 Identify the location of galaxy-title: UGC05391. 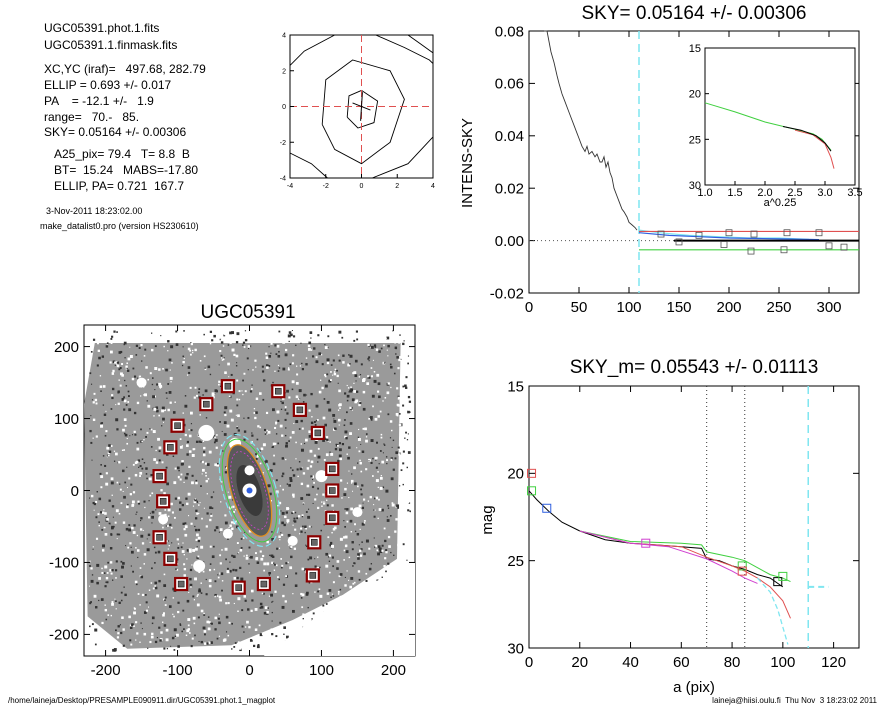
(247, 312).